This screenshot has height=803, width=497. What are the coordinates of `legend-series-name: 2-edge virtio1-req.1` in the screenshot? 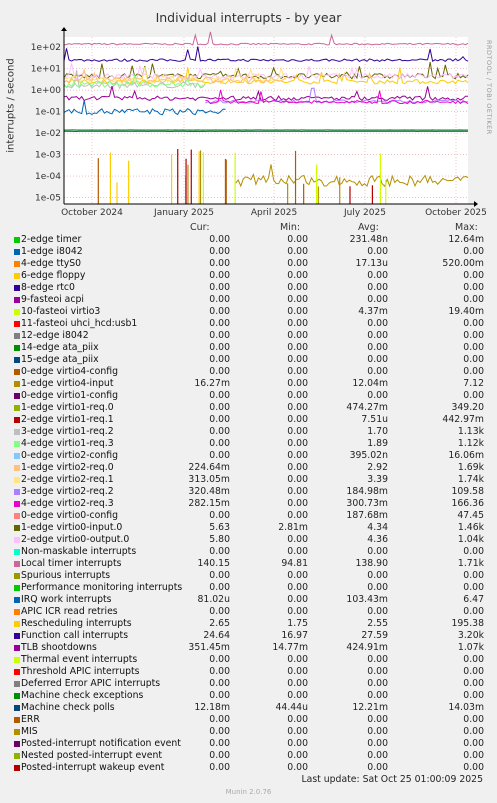 It's located at (67, 419).